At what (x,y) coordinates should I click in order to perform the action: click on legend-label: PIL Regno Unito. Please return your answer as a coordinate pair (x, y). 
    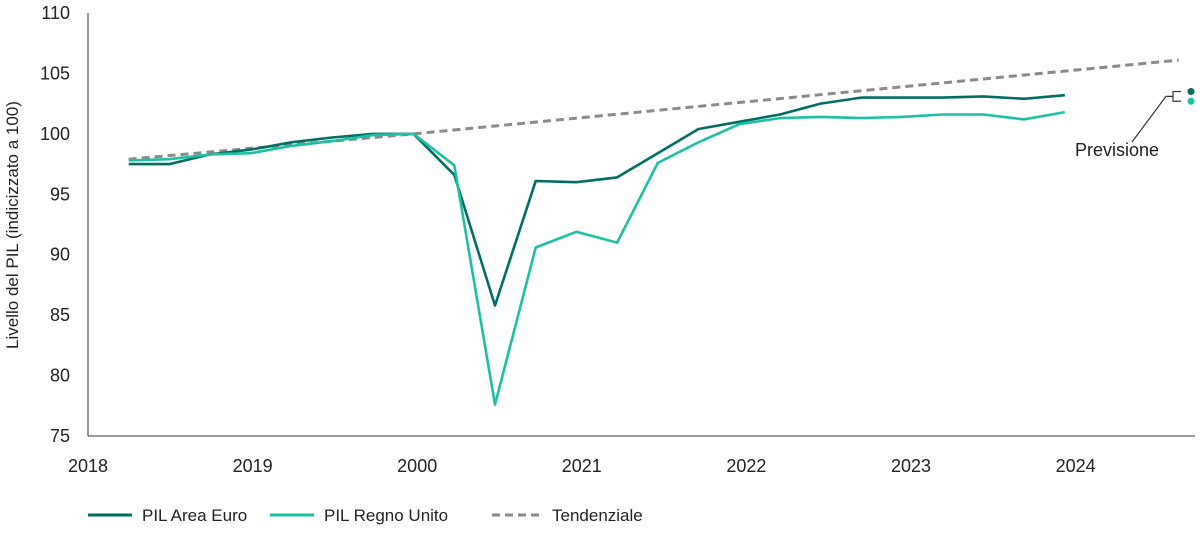
    Looking at the image, I should click on (386, 515).